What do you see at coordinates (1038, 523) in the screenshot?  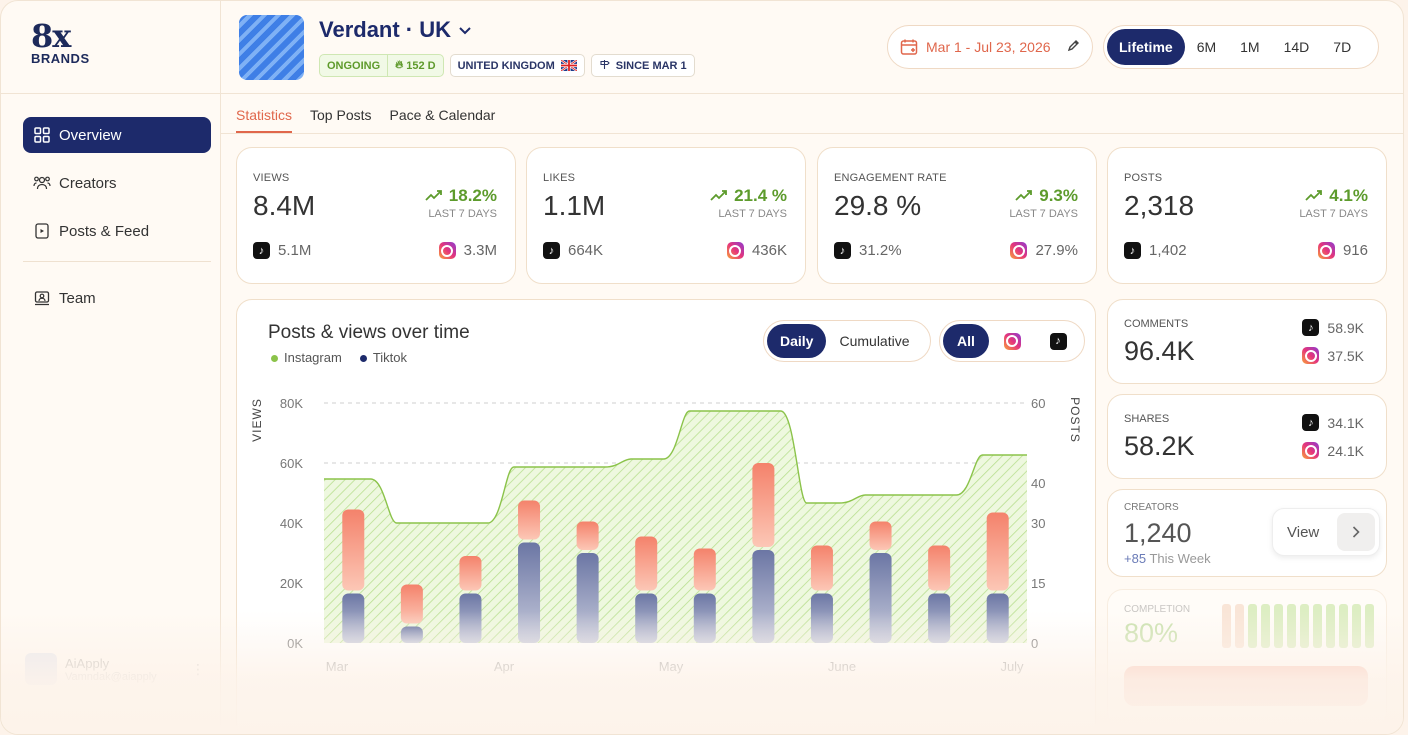 I see `y2-tick-label: 30` at bounding box center [1038, 523].